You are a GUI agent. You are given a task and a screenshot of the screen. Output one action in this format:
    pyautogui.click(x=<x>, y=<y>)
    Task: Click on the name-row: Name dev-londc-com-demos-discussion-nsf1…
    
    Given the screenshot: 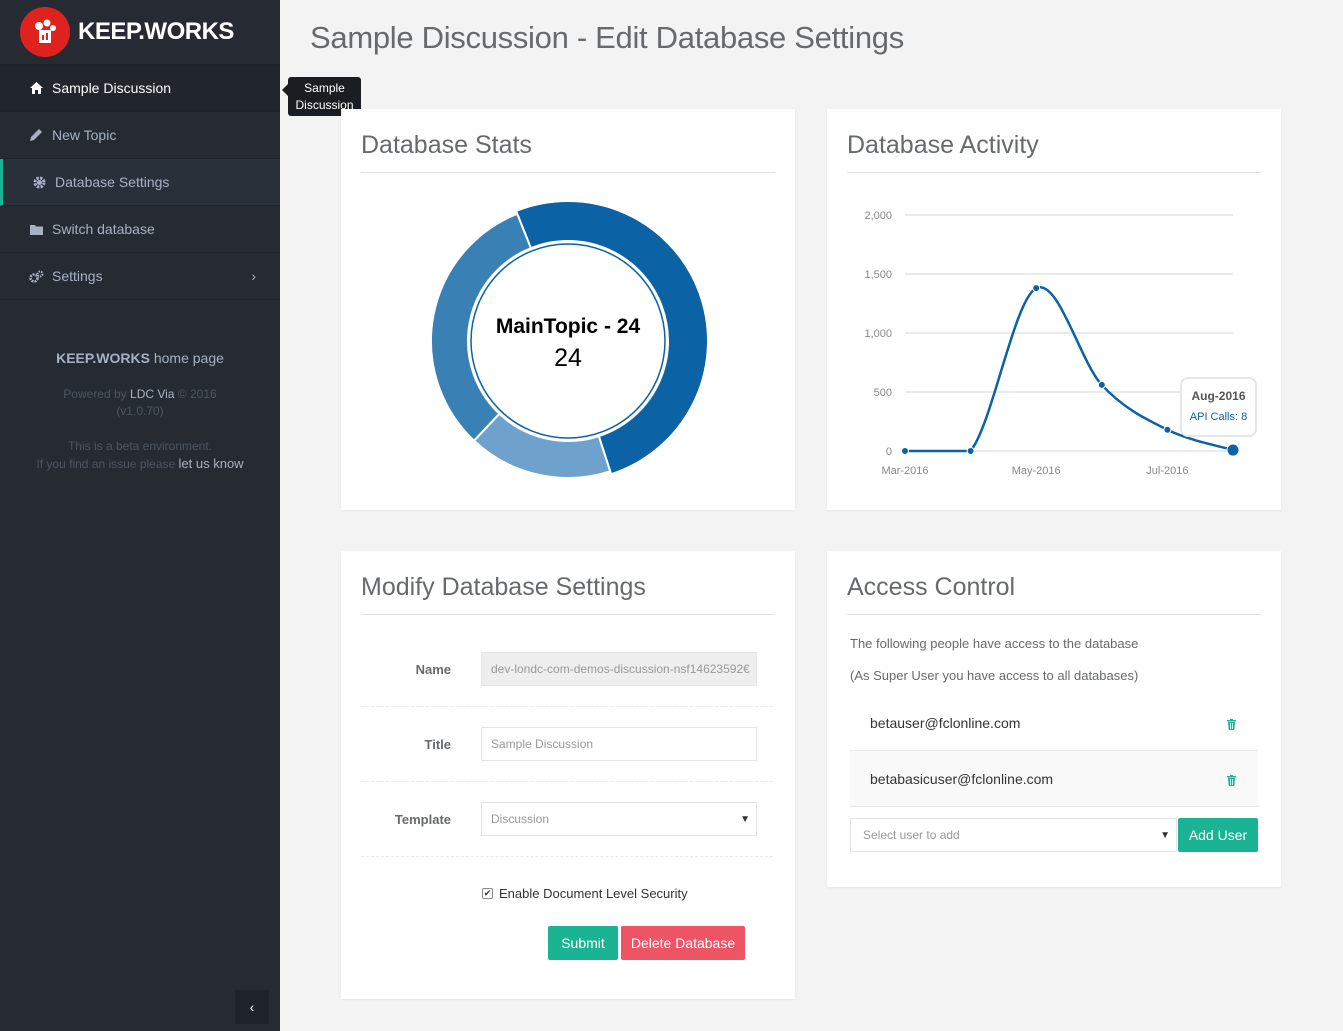 What is the action you would take?
    pyautogui.click(x=567, y=669)
    